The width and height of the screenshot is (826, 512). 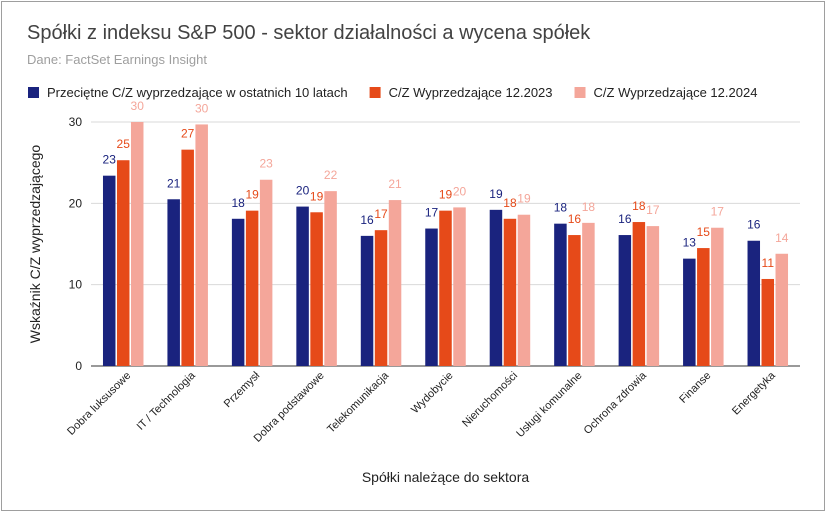 What do you see at coordinates (695, 388) in the screenshot?
I see `x-tick-label: Finanse` at bounding box center [695, 388].